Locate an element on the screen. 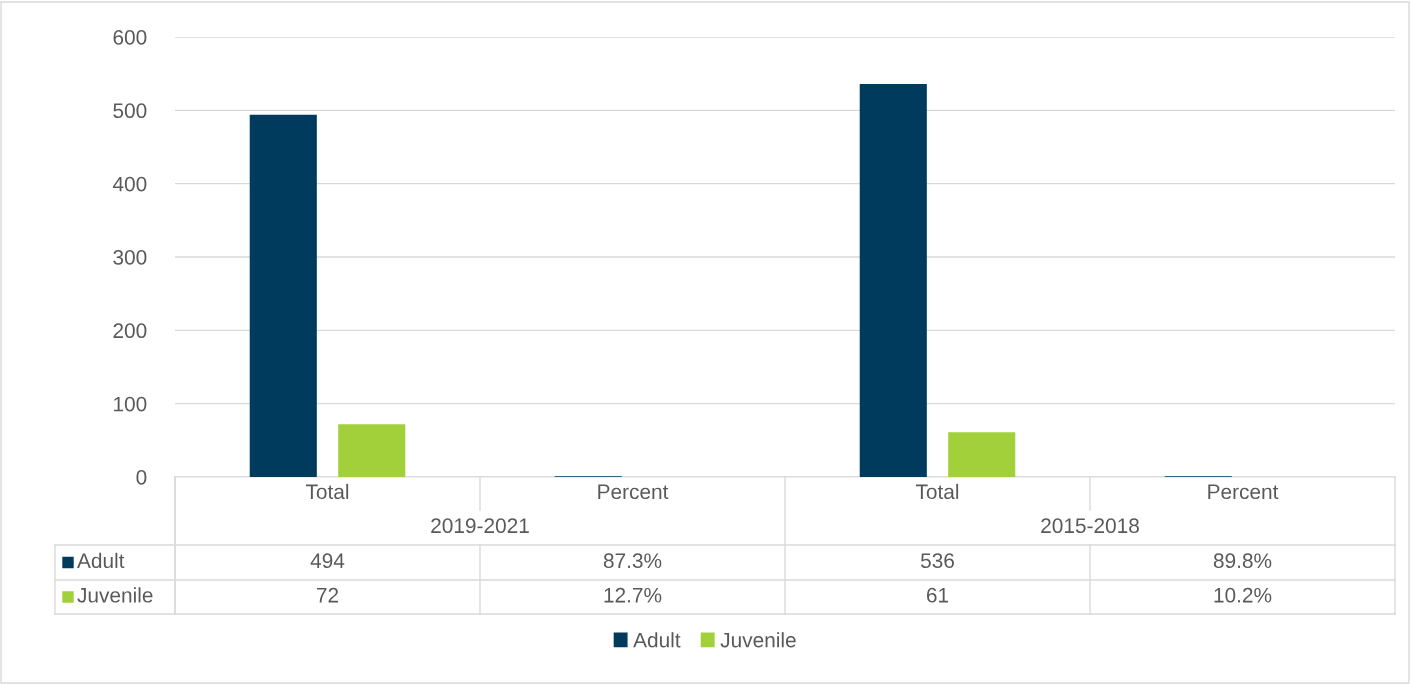 Image resolution: width=1411 pixels, height=684 pixels. data-label: 87.3% is located at coordinates (632, 561).